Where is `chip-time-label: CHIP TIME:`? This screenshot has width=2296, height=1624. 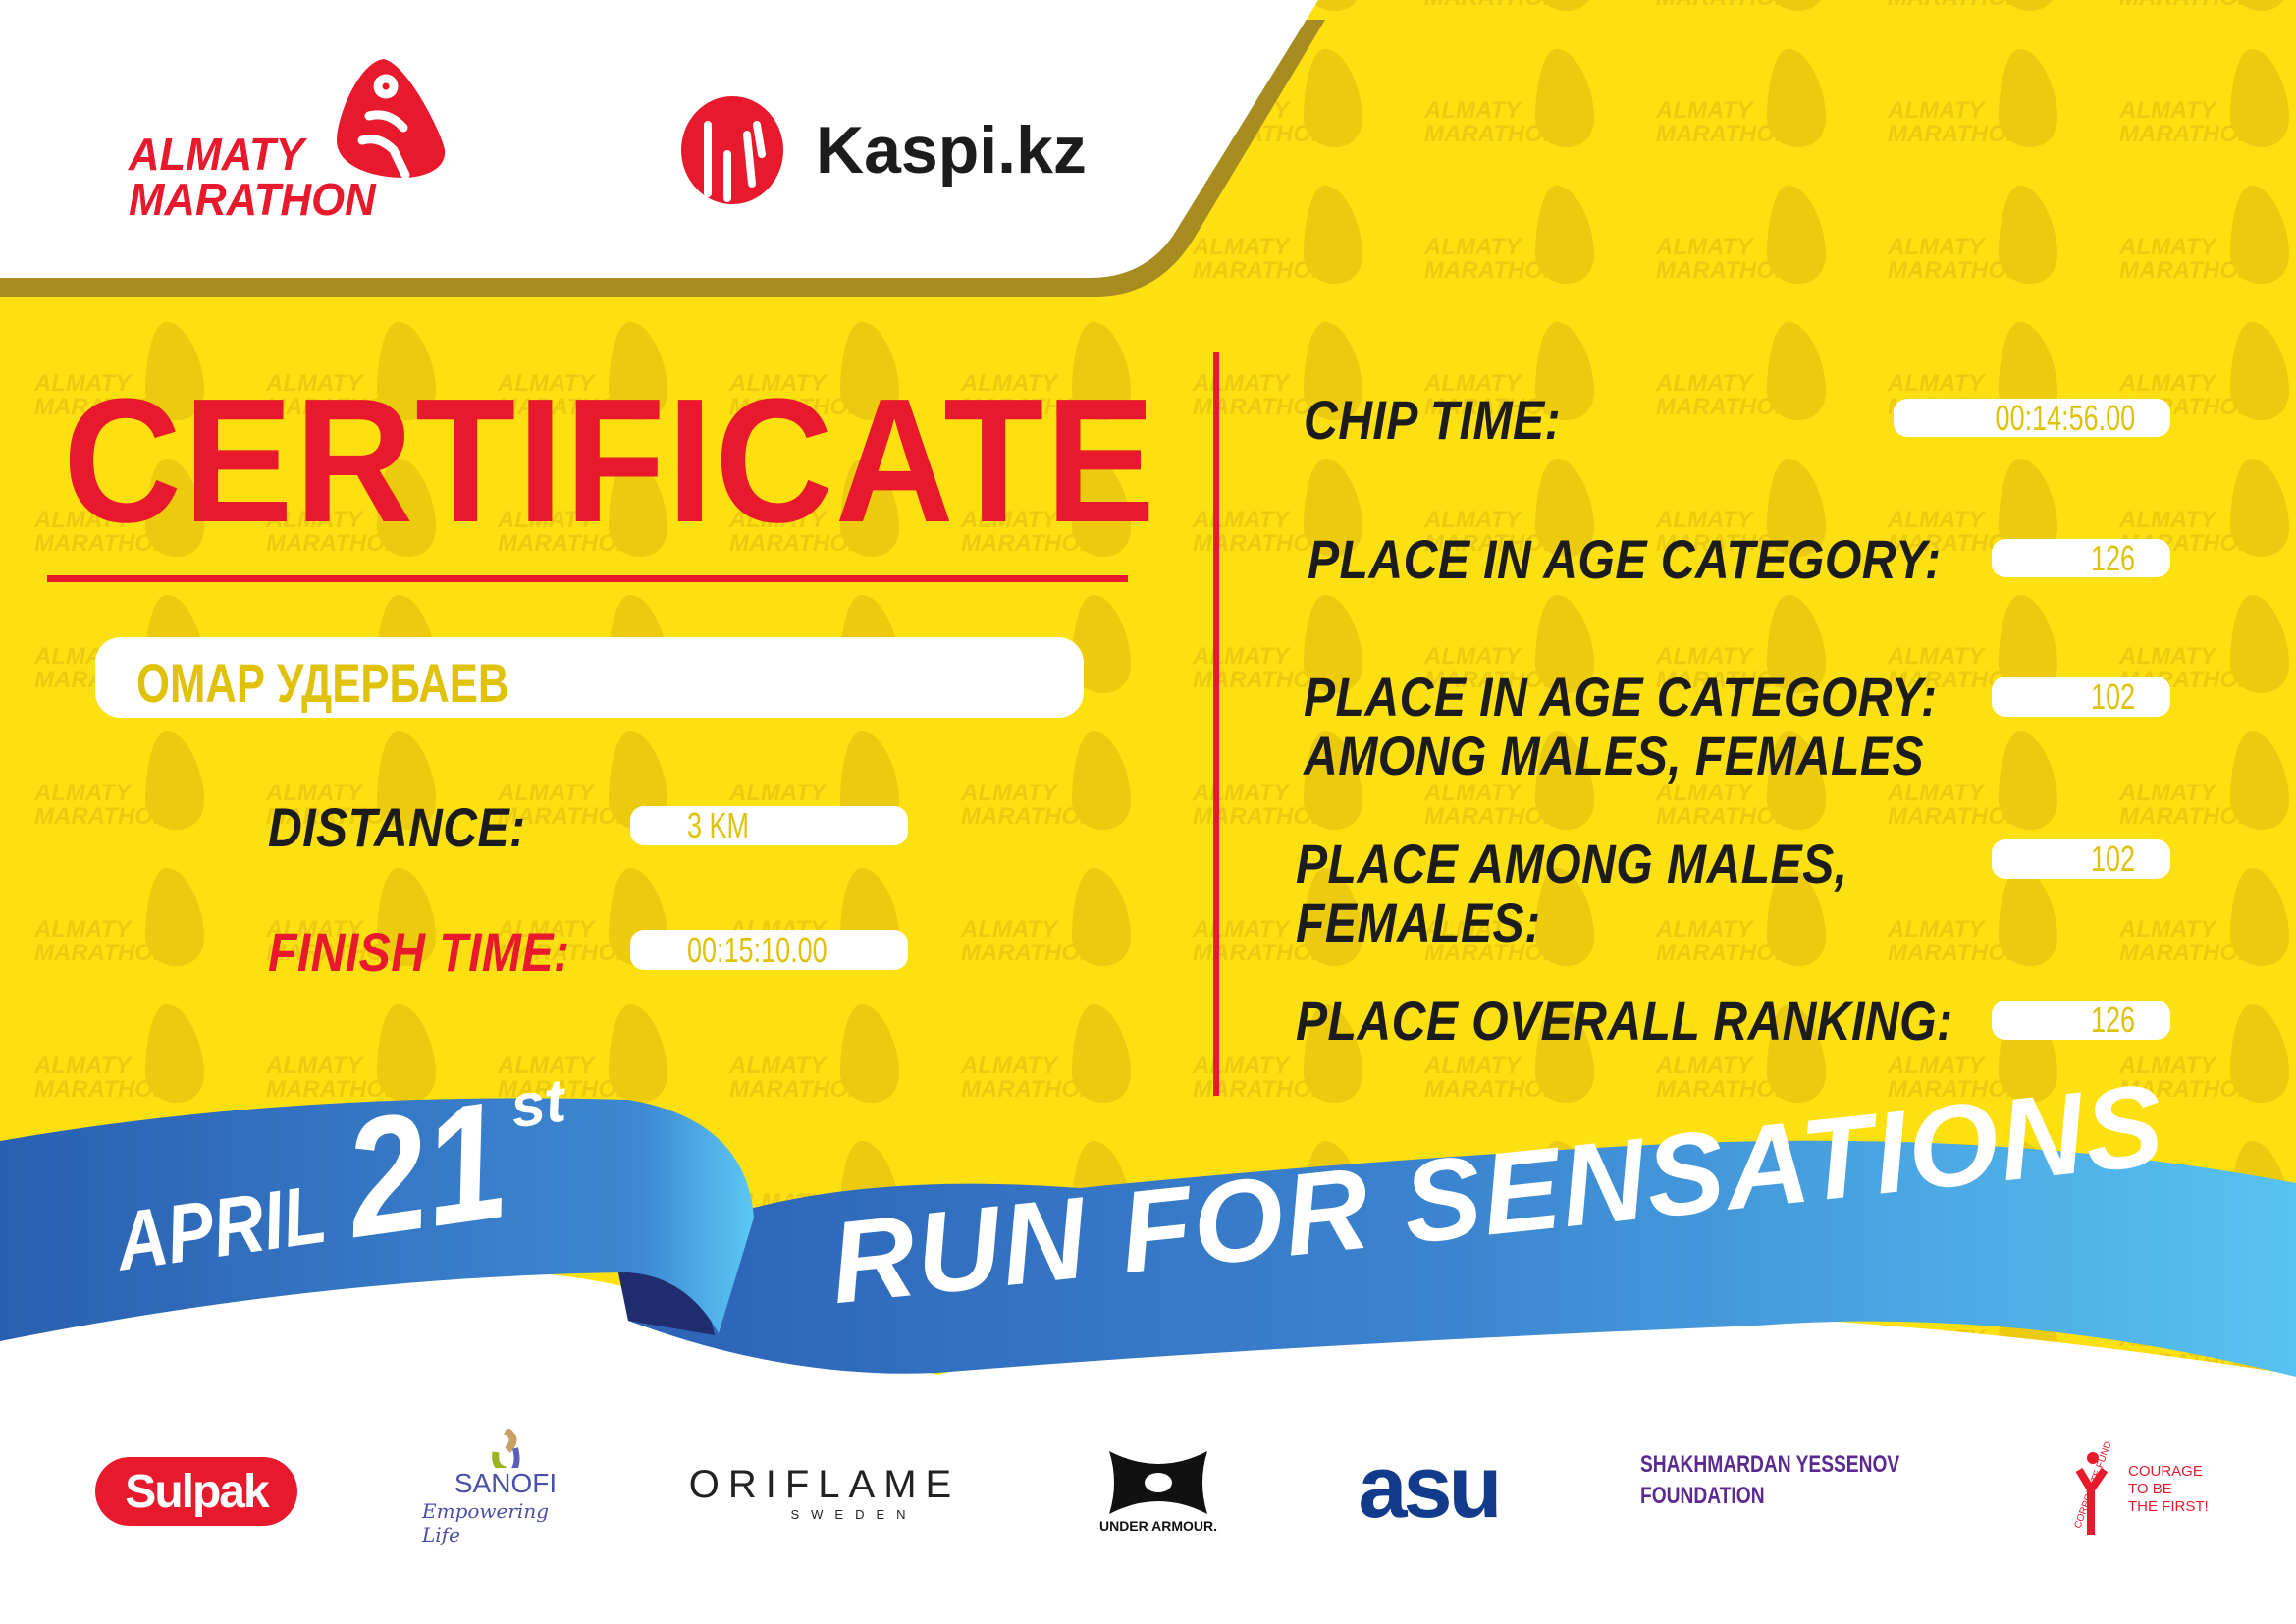
chip-time-label: CHIP TIME: is located at coordinates (1433, 420).